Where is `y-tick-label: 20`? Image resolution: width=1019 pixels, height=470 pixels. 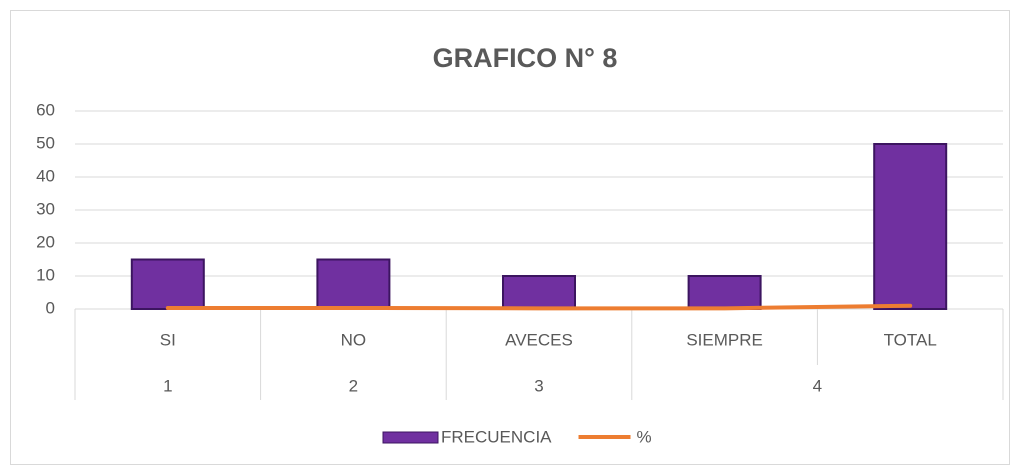 y-tick-label: 20 is located at coordinates (45, 241).